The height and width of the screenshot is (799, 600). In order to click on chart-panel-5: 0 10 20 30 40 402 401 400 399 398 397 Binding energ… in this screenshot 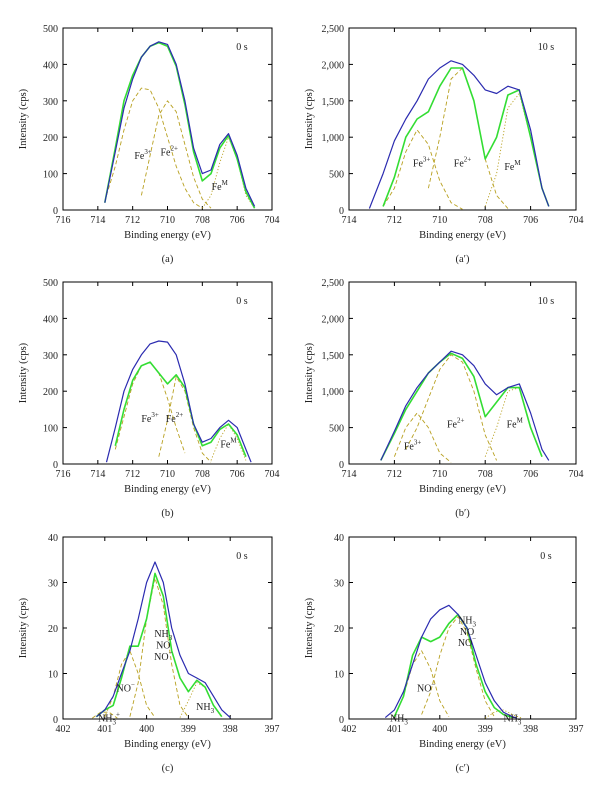, I will do `click(444, 653)`.